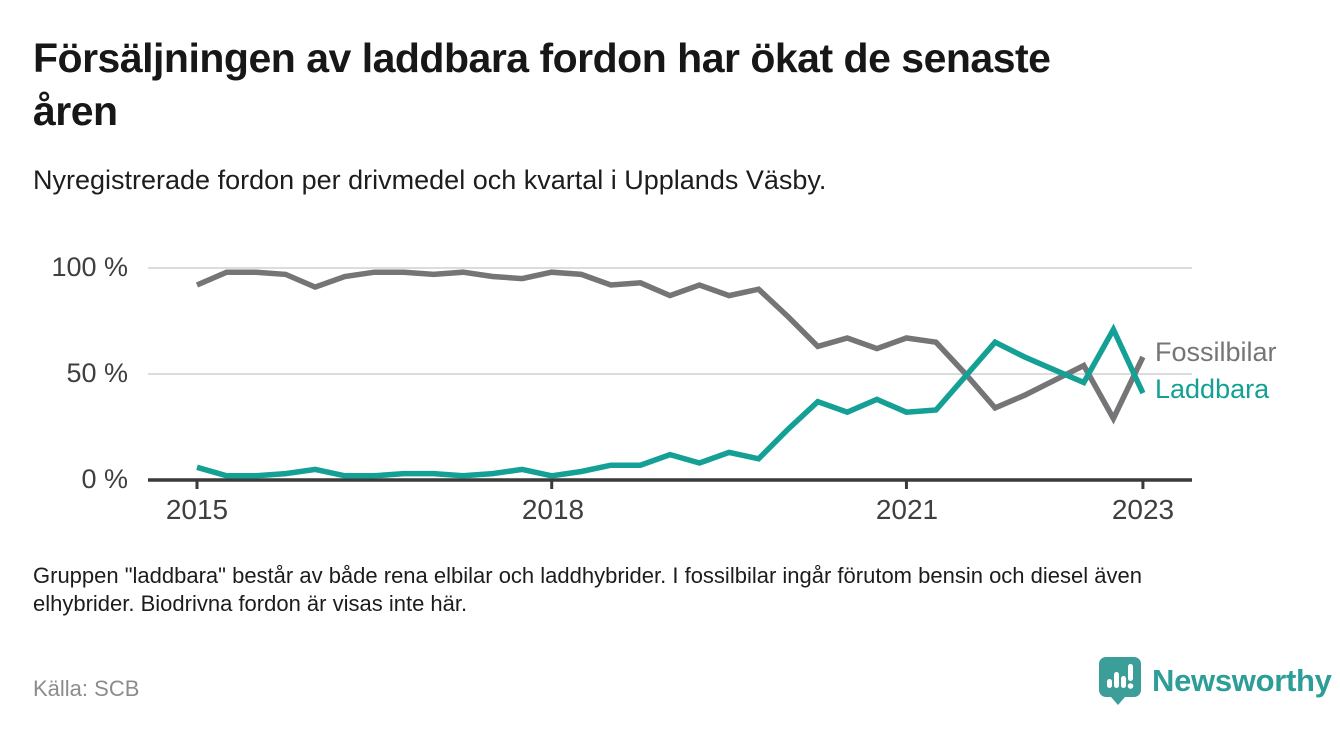  Describe the element at coordinates (1120, 681) in the screenshot. I see `newsworthy-logo-icon` at that location.